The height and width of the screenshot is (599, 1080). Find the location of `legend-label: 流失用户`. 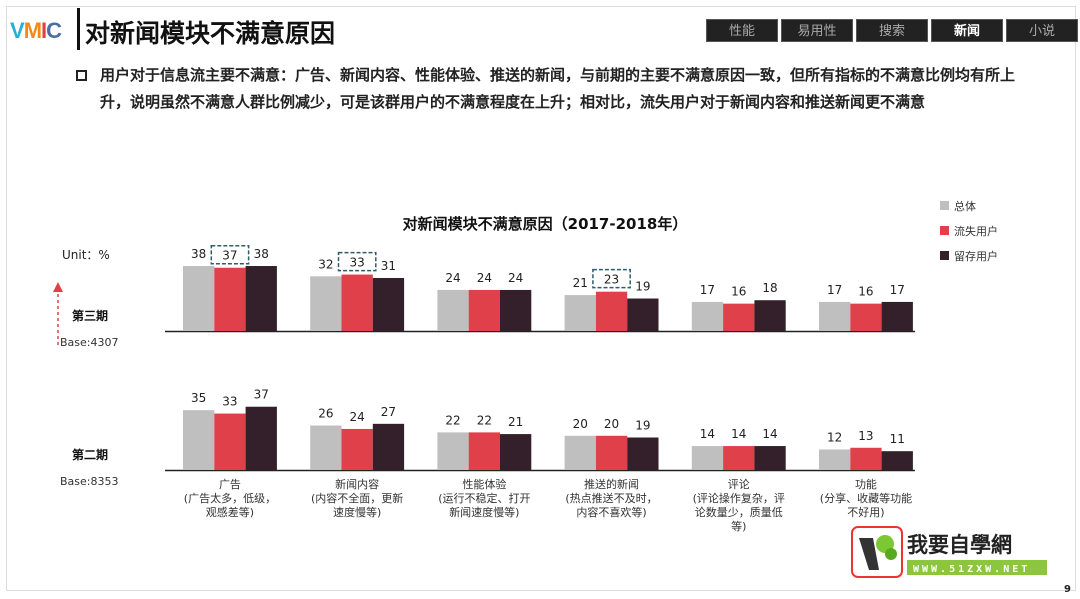

legend-label: 流失用户 is located at coordinates (976, 231).